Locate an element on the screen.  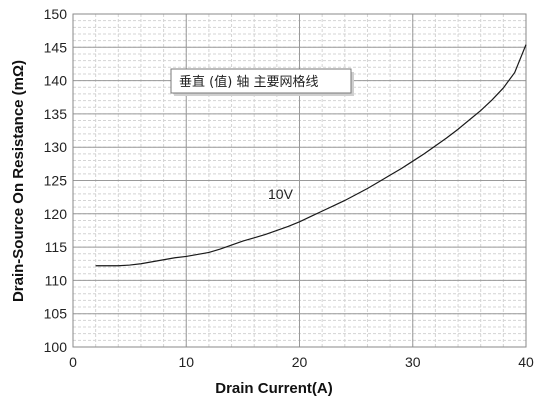
gridline-tooltip: 垂直 (值) 轴 主要网格线 is located at coordinates (262, 82).